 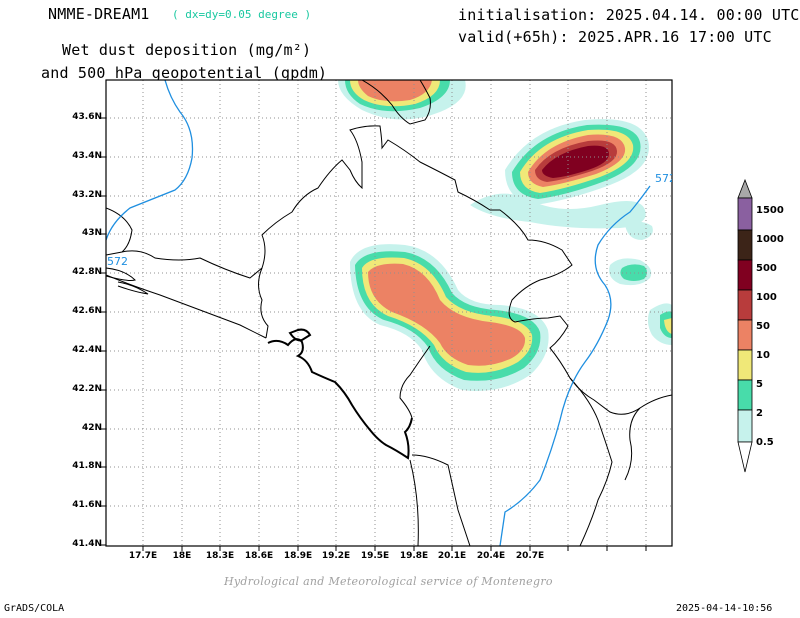 What do you see at coordinates (745, 457) in the screenshot?
I see `legend-bottom-arrow` at bounding box center [745, 457].